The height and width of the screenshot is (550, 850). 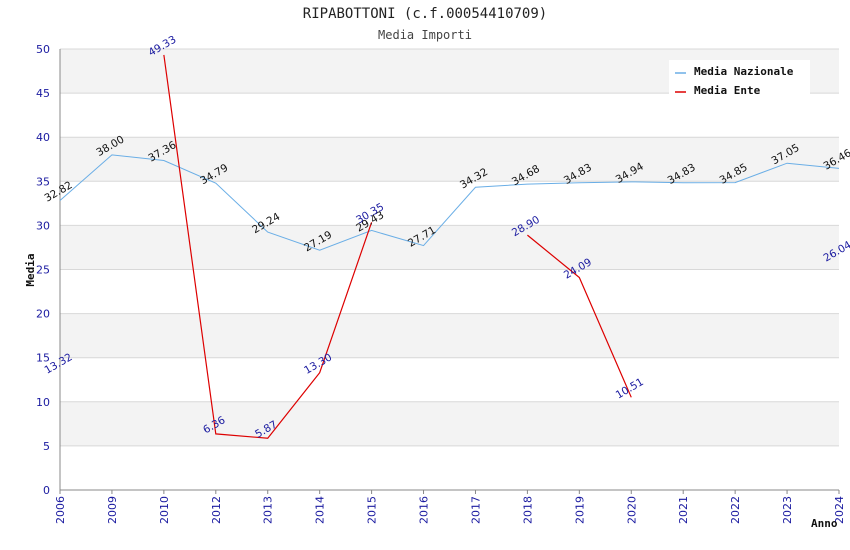 I want to click on legend-label-media-ente: Media Ente, so click(x=727, y=90).